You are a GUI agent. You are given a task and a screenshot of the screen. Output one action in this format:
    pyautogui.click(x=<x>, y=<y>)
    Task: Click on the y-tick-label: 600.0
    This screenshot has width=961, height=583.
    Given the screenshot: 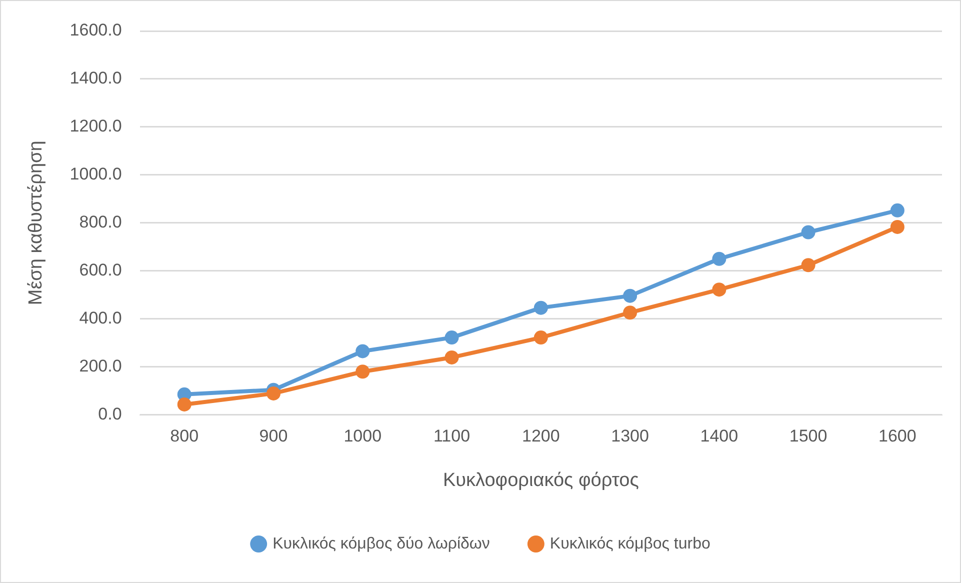 What is the action you would take?
    pyautogui.click(x=100, y=270)
    